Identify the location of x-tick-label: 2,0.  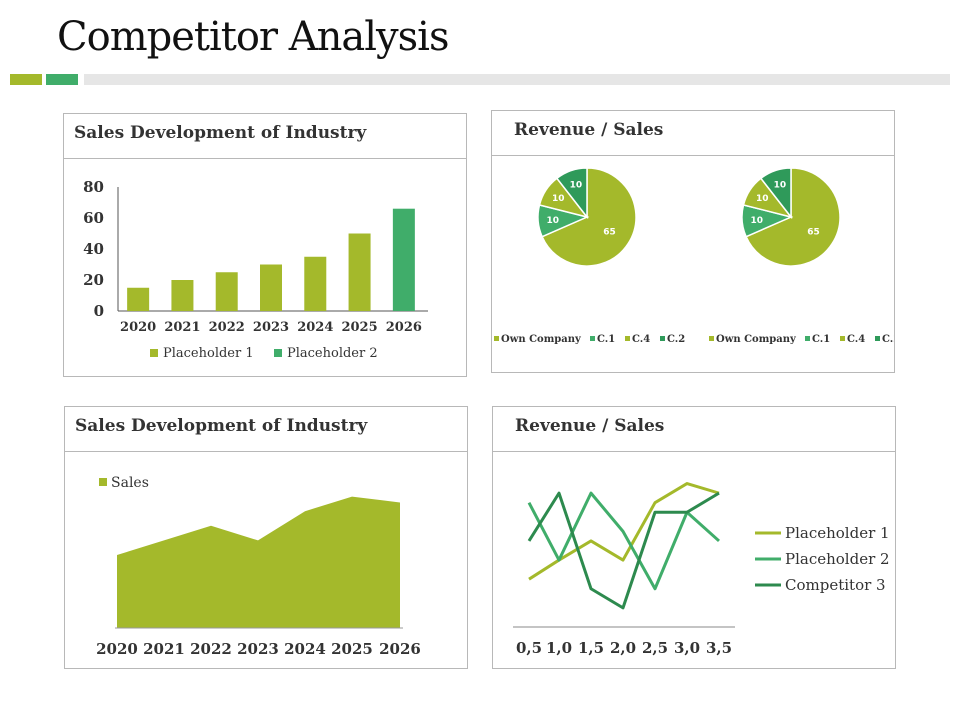
(623, 648).